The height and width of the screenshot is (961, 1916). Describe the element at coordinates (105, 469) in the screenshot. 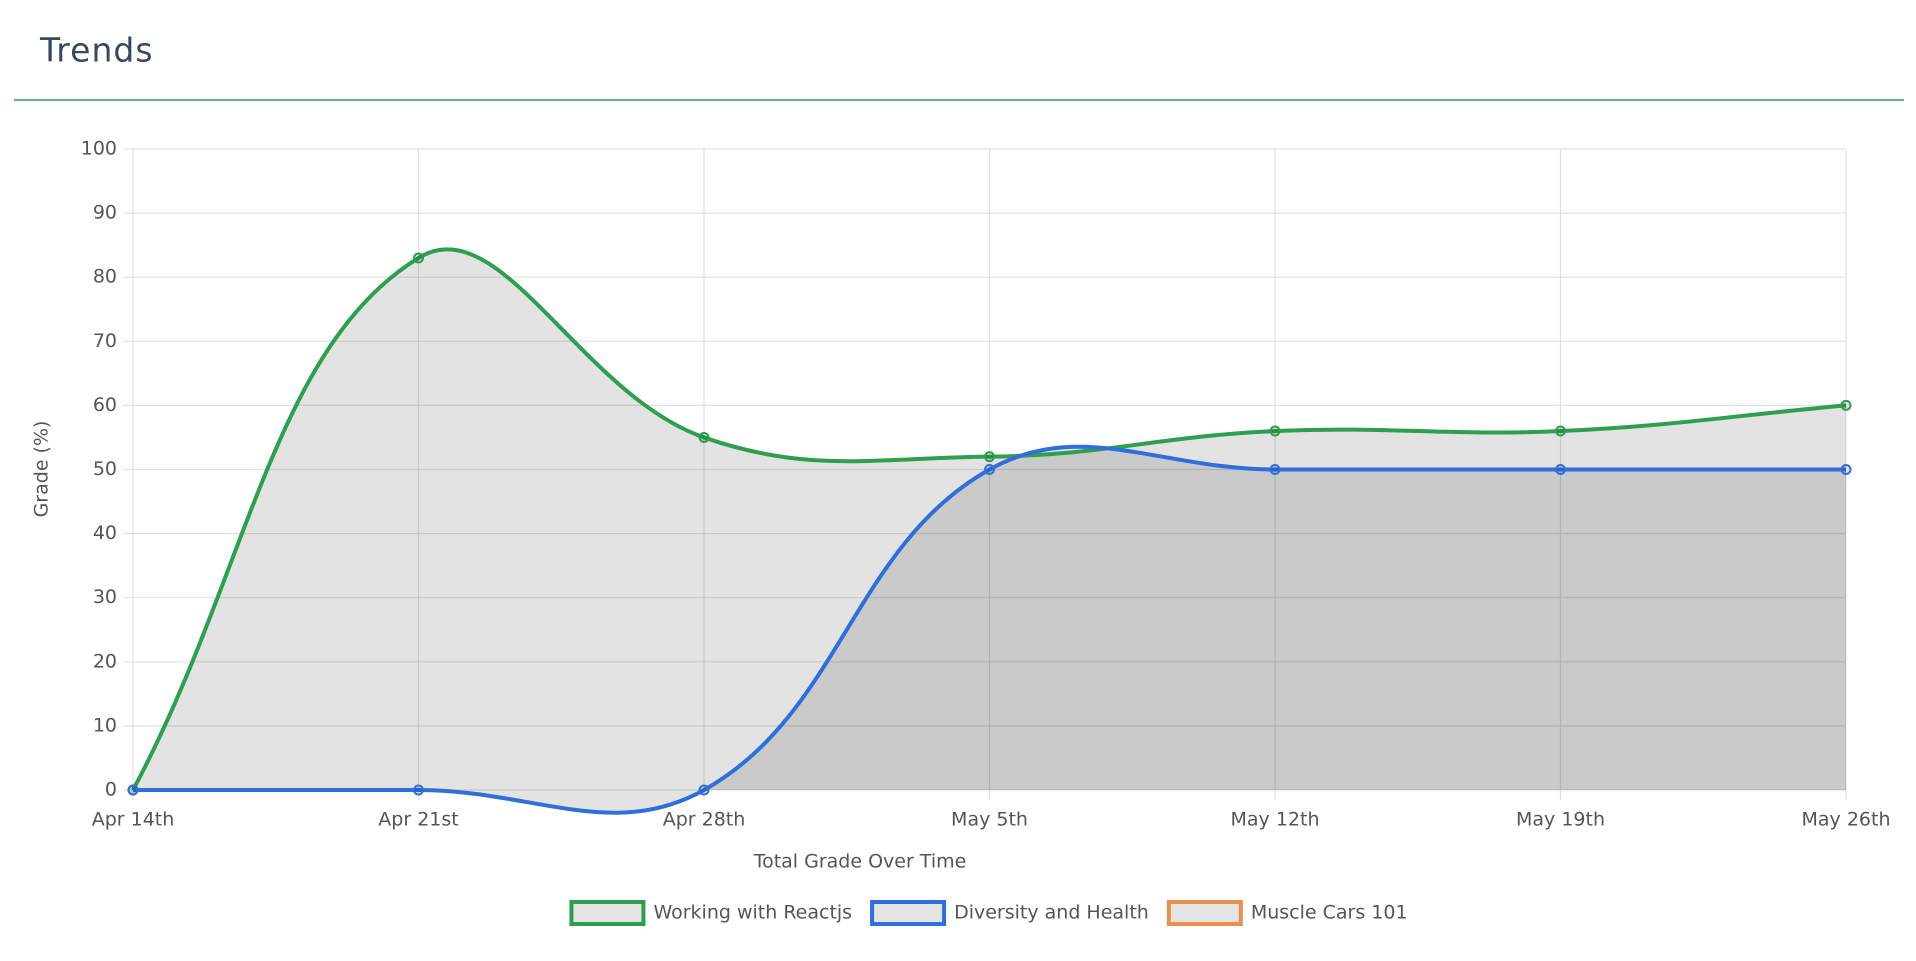

I see `y-tick-label: 50` at that location.